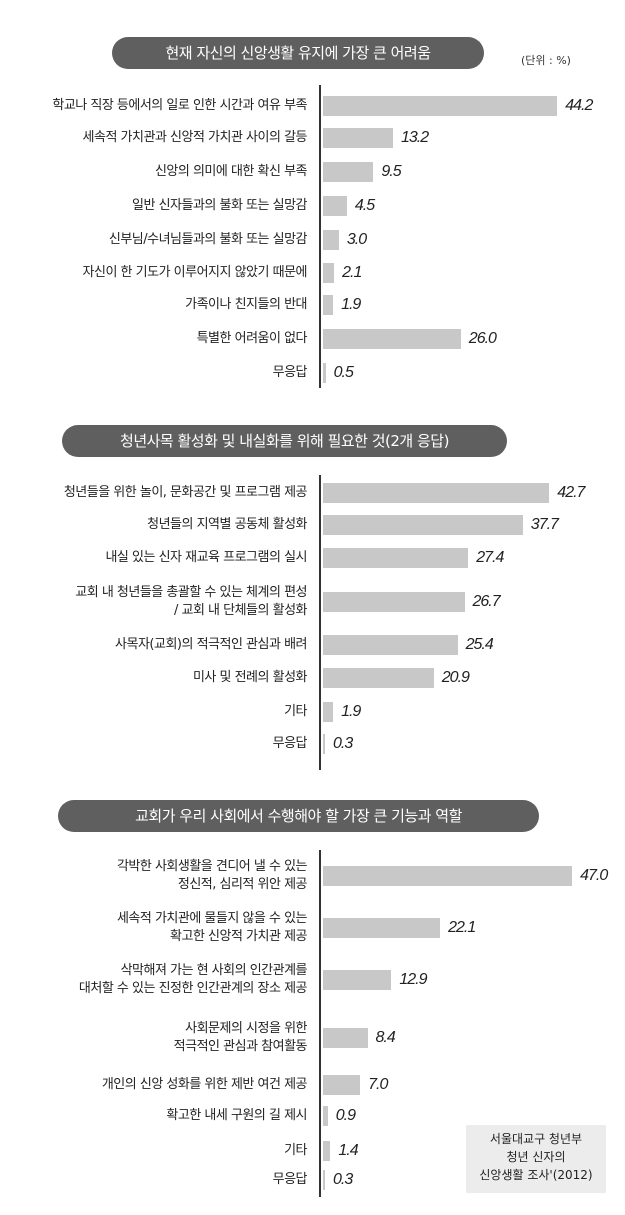 The width and height of the screenshot is (625, 1215). Describe the element at coordinates (241, 1038) in the screenshot. I see `category-label: 사회문제의 시정을 위한 적극적인 관심과 참여활동` at that location.